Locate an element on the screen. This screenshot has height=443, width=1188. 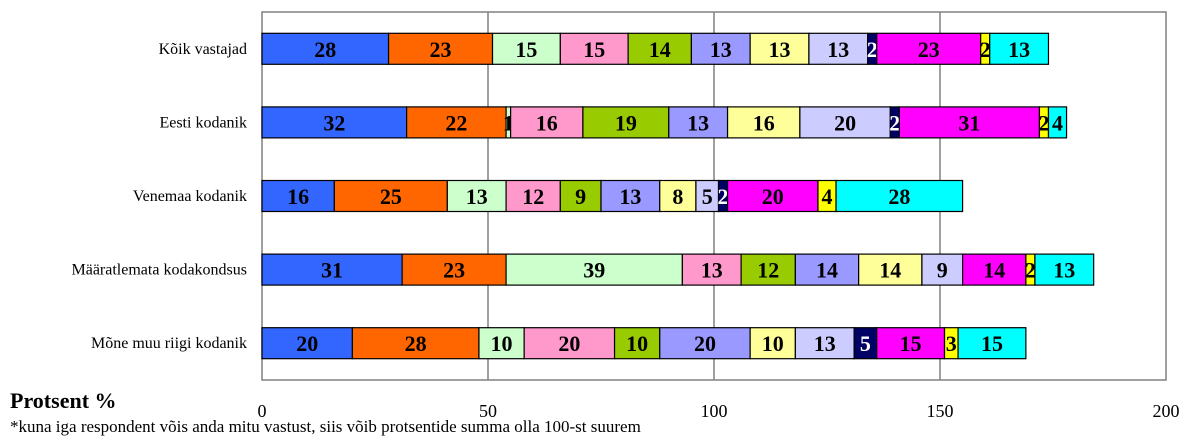
data-label: 9 is located at coordinates (942, 270).